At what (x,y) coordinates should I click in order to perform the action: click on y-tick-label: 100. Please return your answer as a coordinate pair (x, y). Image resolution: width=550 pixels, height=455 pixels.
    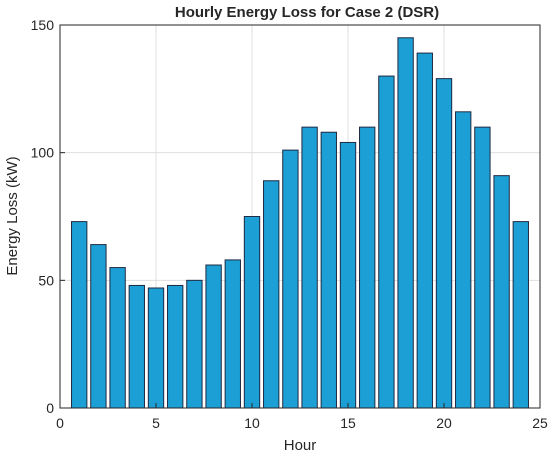
    Looking at the image, I should click on (43, 153).